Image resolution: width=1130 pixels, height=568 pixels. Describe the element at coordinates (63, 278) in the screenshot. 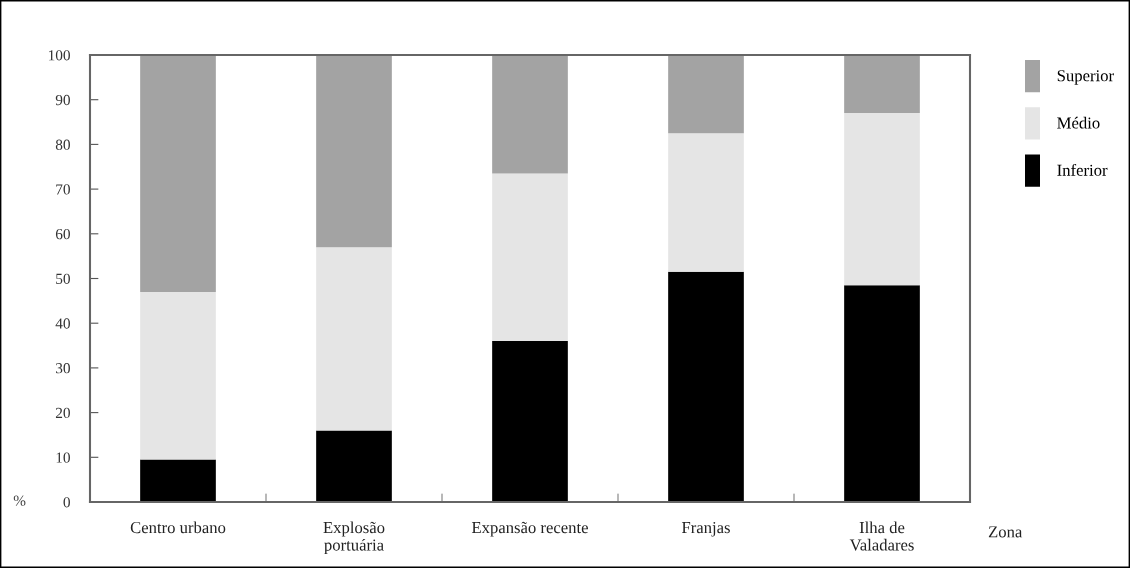

I see `y-tick-label: 50` at that location.